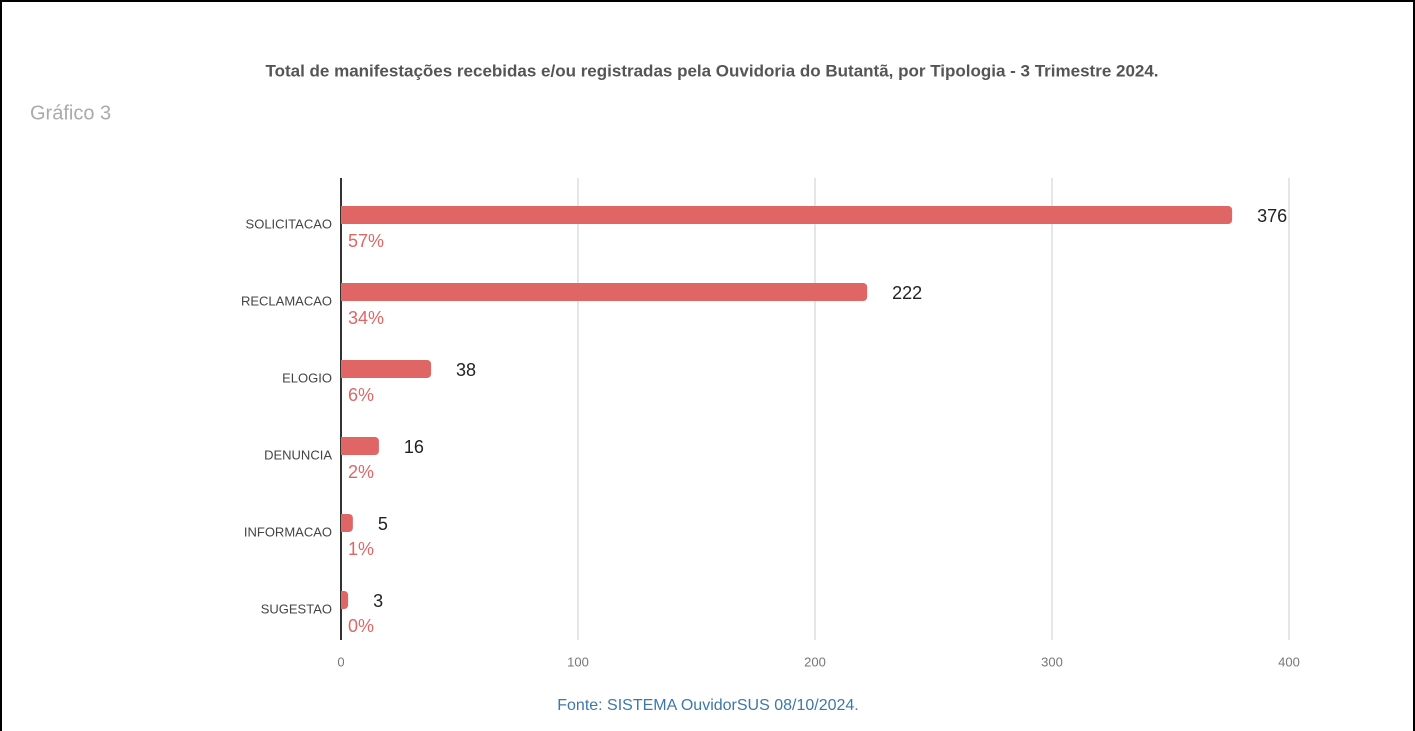 The width and height of the screenshot is (1415, 731). Describe the element at coordinates (383, 524) in the screenshot. I see `value-label: 5` at that location.